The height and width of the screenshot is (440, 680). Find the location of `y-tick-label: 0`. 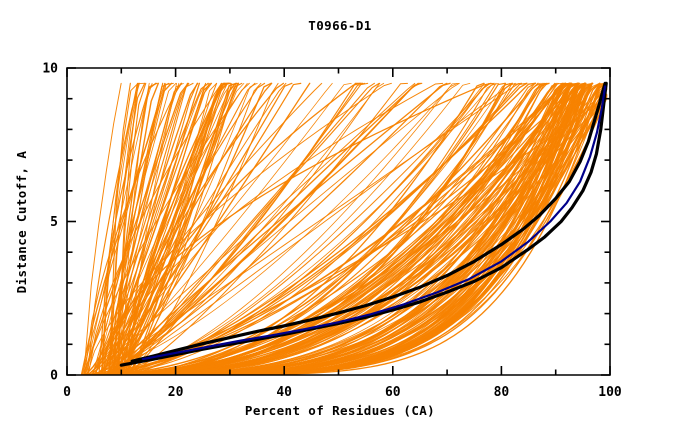

y-tick-label: 0 is located at coordinates (54, 376).